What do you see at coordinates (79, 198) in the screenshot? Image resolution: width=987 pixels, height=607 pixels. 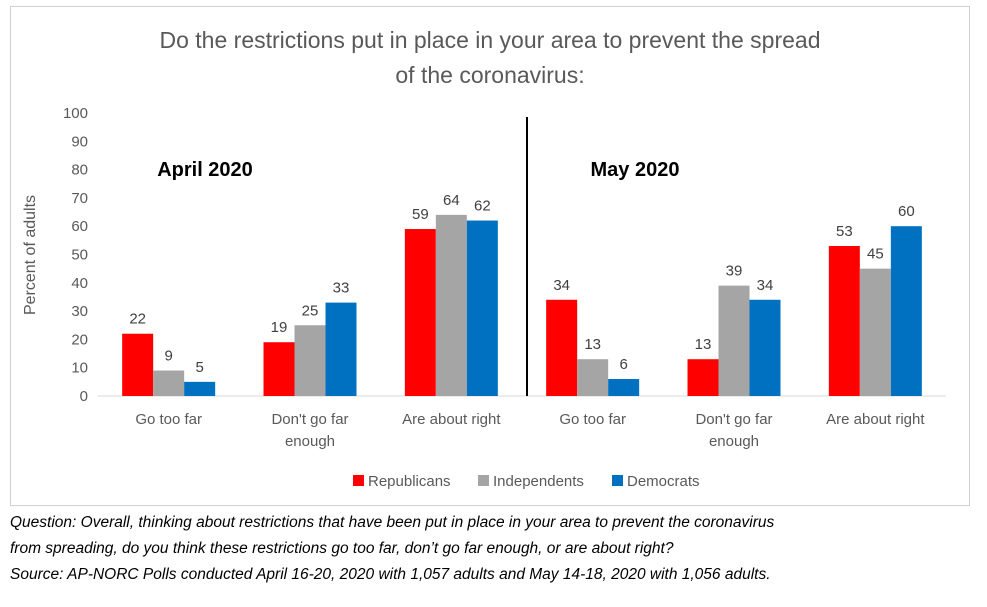 I see `y-tick-label: 70` at bounding box center [79, 198].